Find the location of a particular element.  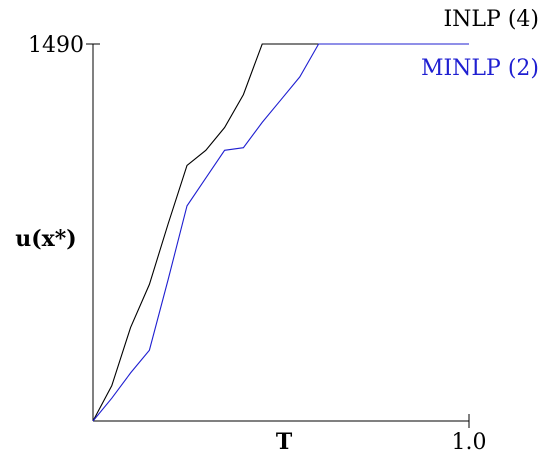

y-tick-label-max: 1490 is located at coordinates (56, 45).